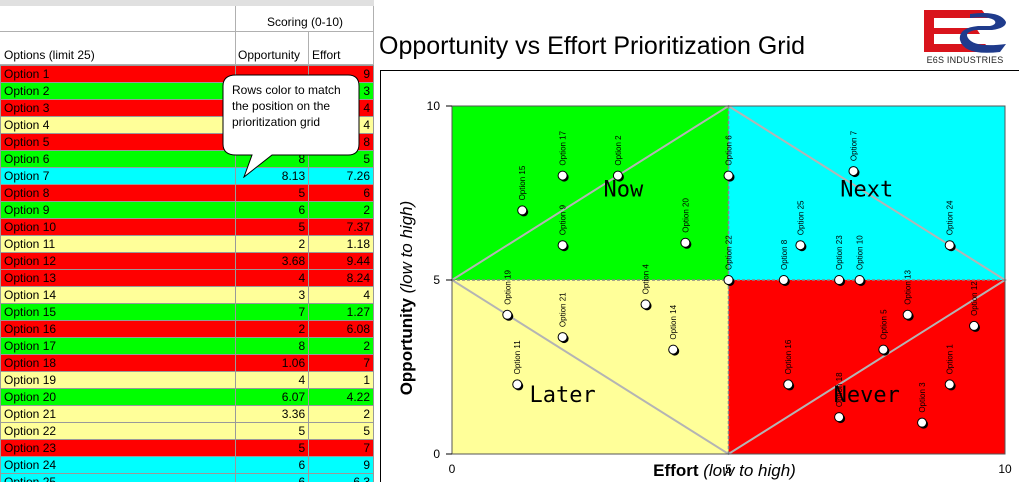 The width and height of the screenshot is (1019, 483). I want to click on option-name-cell: Option 8, so click(118, 193).